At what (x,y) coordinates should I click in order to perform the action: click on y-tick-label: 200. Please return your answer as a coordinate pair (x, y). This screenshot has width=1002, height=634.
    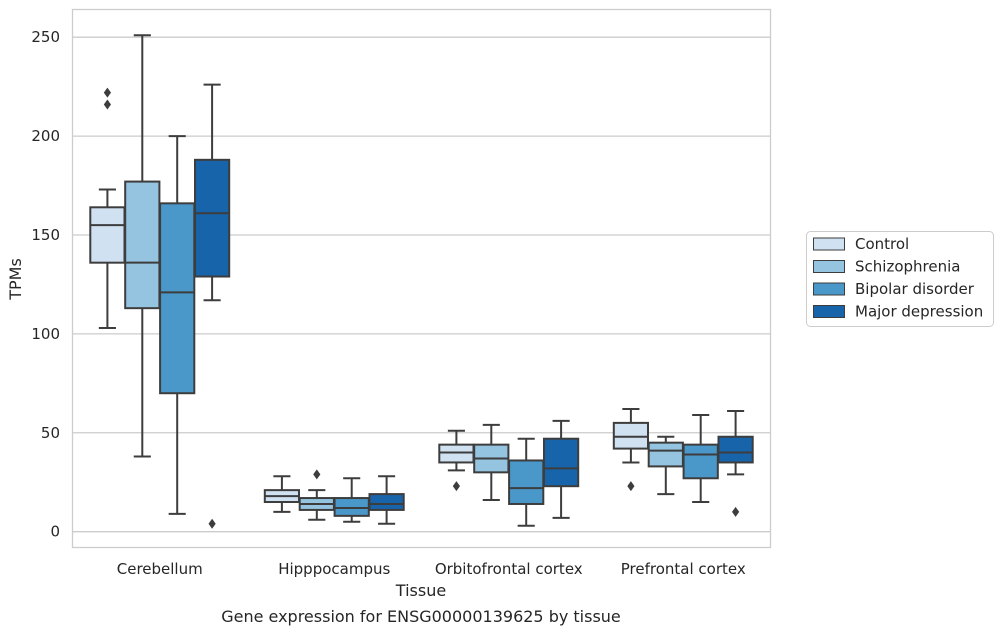
    Looking at the image, I should click on (45, 136).